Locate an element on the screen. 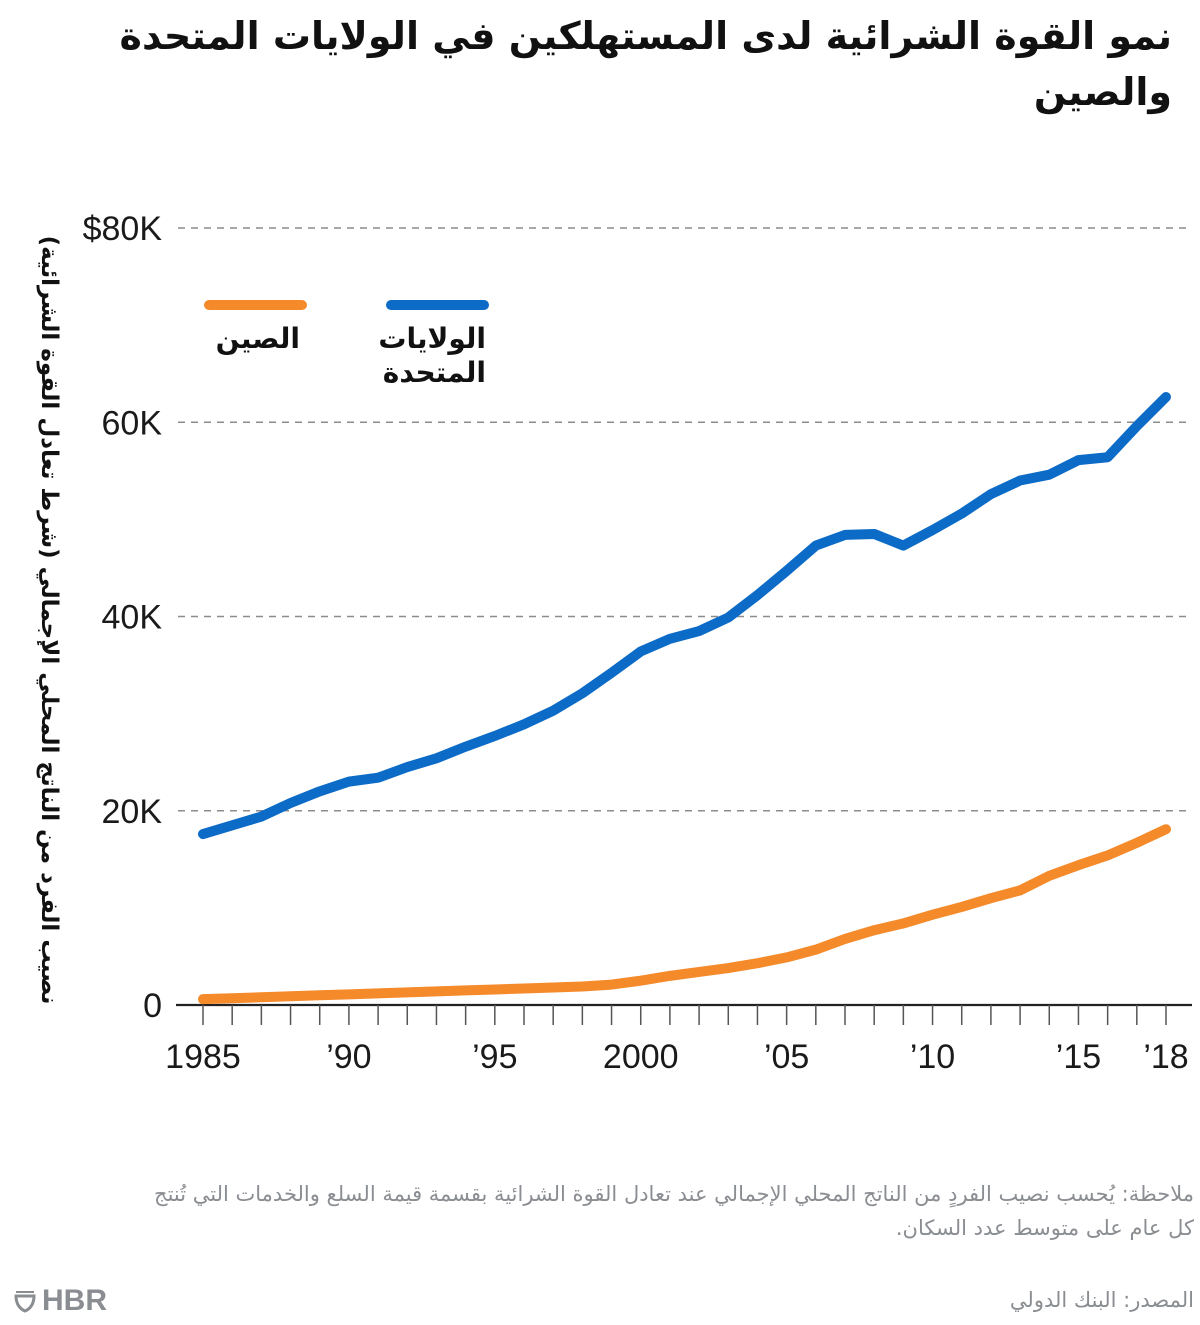 This screenshot has height=1325, width=1200. chart-source: المصدر: البنك الدولي is located at coordinates (1101, 1300).